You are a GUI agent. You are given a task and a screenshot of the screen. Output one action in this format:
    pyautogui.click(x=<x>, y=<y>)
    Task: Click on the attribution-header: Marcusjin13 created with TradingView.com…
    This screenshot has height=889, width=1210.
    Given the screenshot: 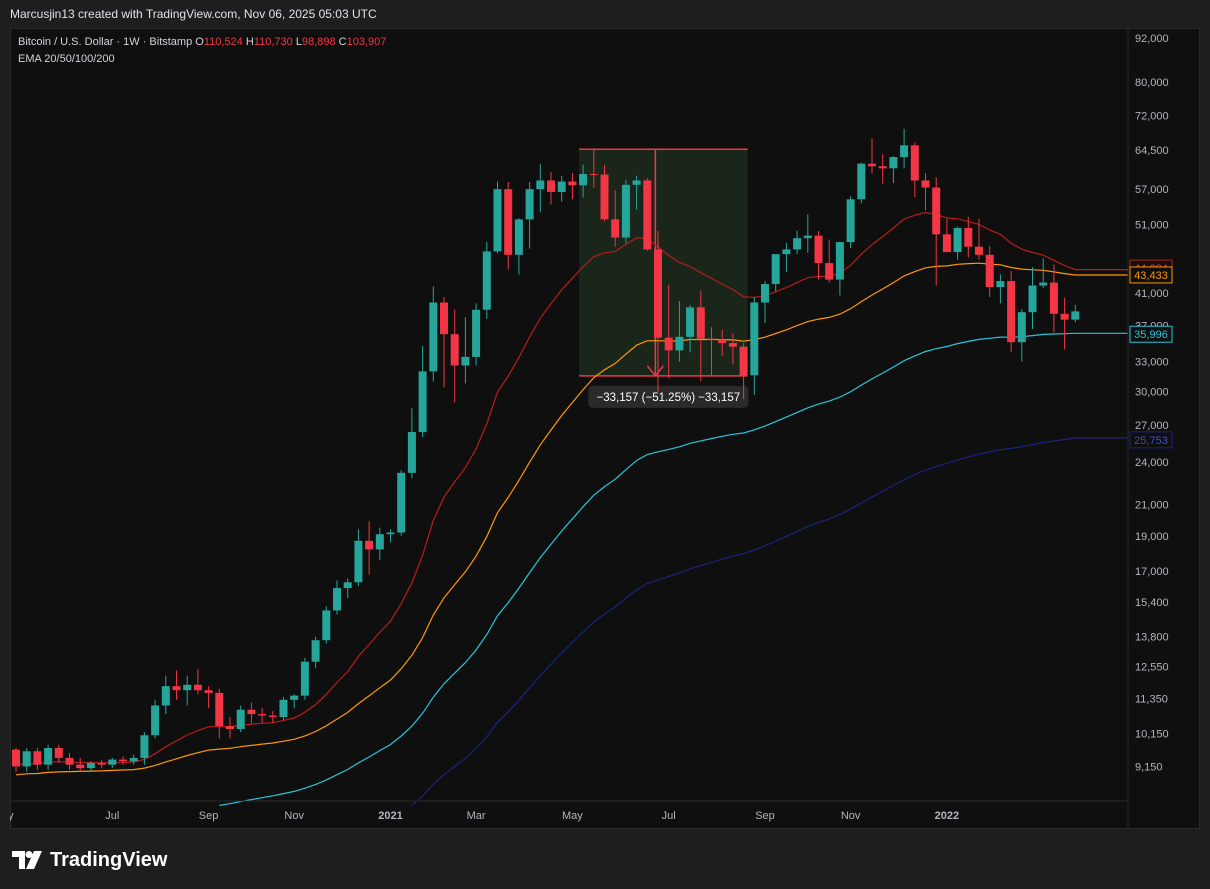 What is the action you would take?
    pyautogui.click(x=193, y=14)
    